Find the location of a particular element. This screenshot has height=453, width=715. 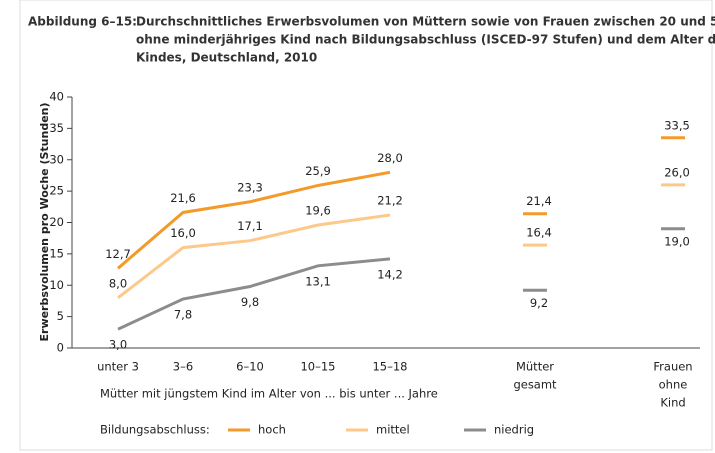

legend-title: Bildungsabschluss: is located at coordinates (155, 430).